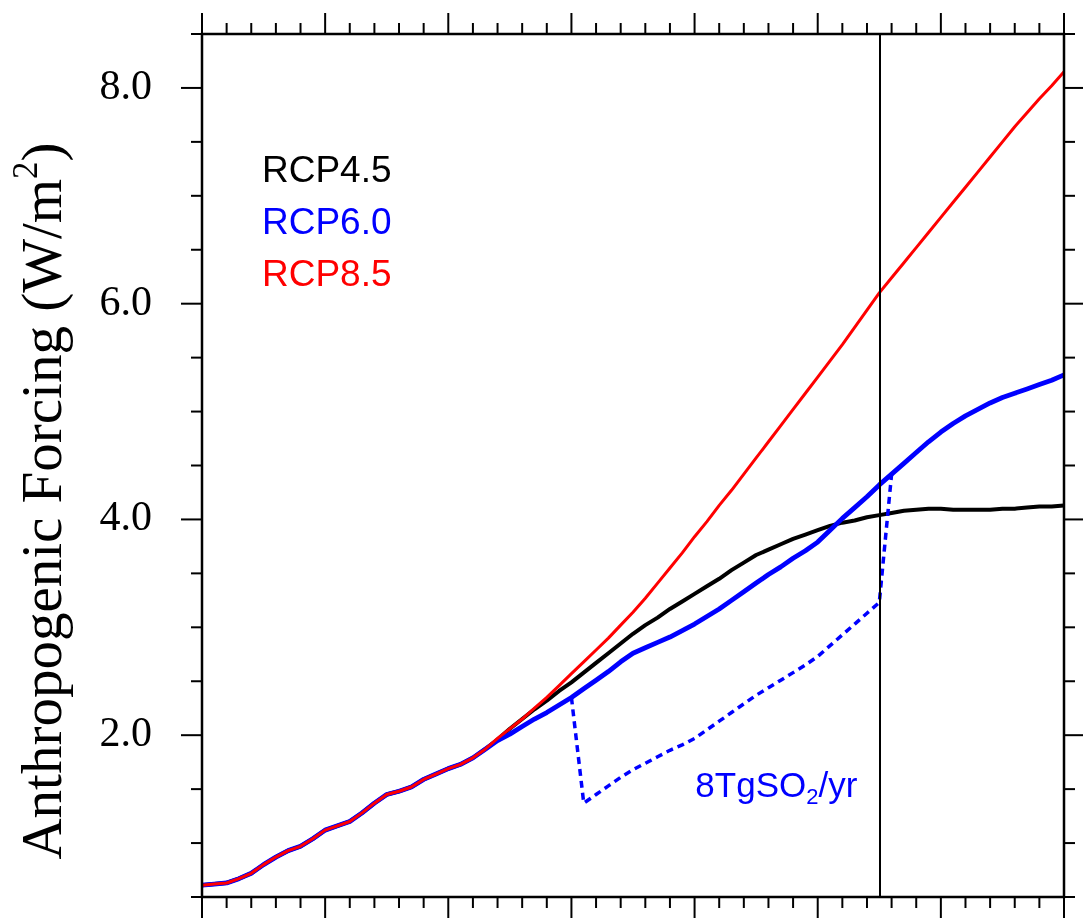 The height and width of the screenshot is (919, 1083). What do you see at coordinates (327, 273) in the screenshot?
I see `text: RCP8.5` at bounding box center [327, 273].